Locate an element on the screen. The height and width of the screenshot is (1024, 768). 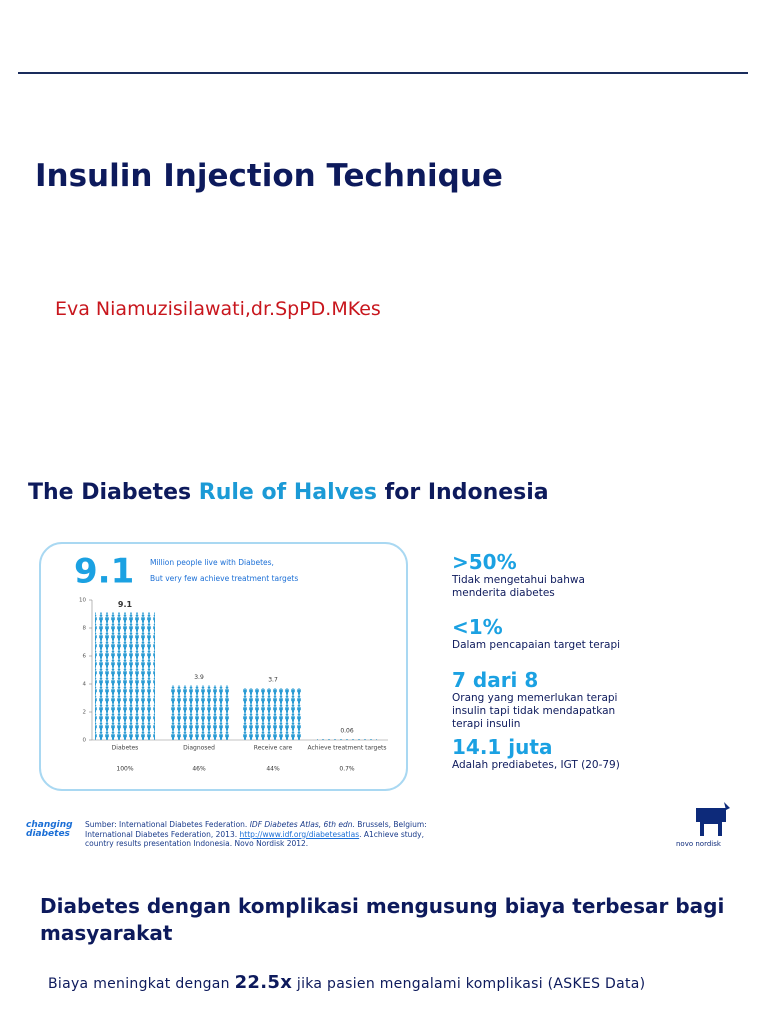
text: IDF Diabetes Atlas, 6th edn. is located at coordinates (302, 824).